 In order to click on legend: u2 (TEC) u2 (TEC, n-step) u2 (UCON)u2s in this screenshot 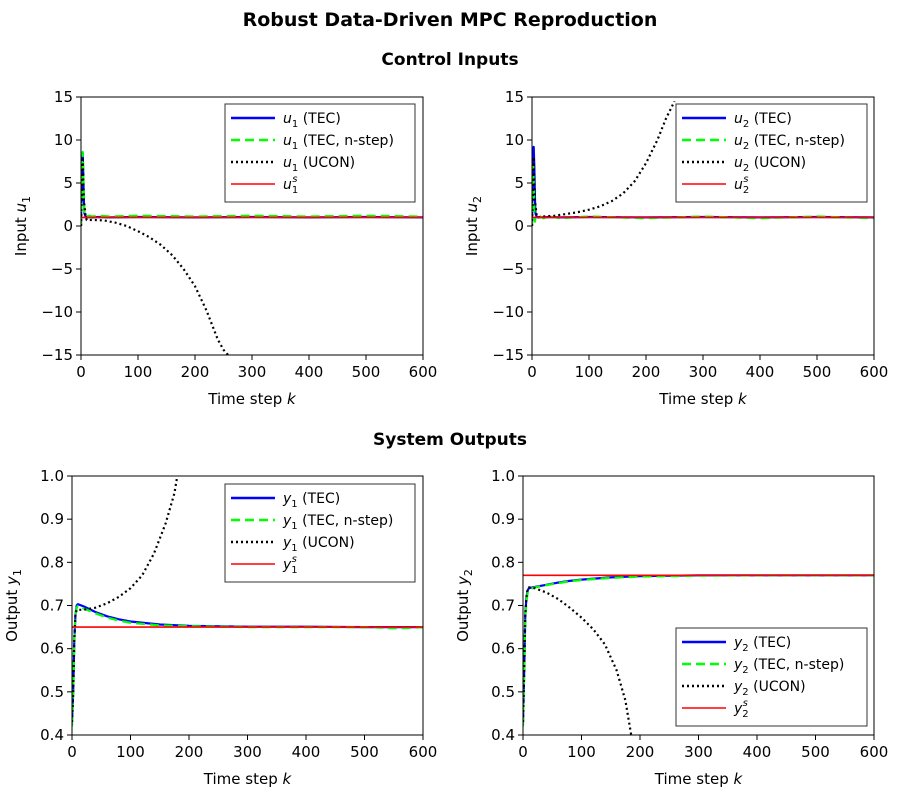, I will do `click(771, 153)`.